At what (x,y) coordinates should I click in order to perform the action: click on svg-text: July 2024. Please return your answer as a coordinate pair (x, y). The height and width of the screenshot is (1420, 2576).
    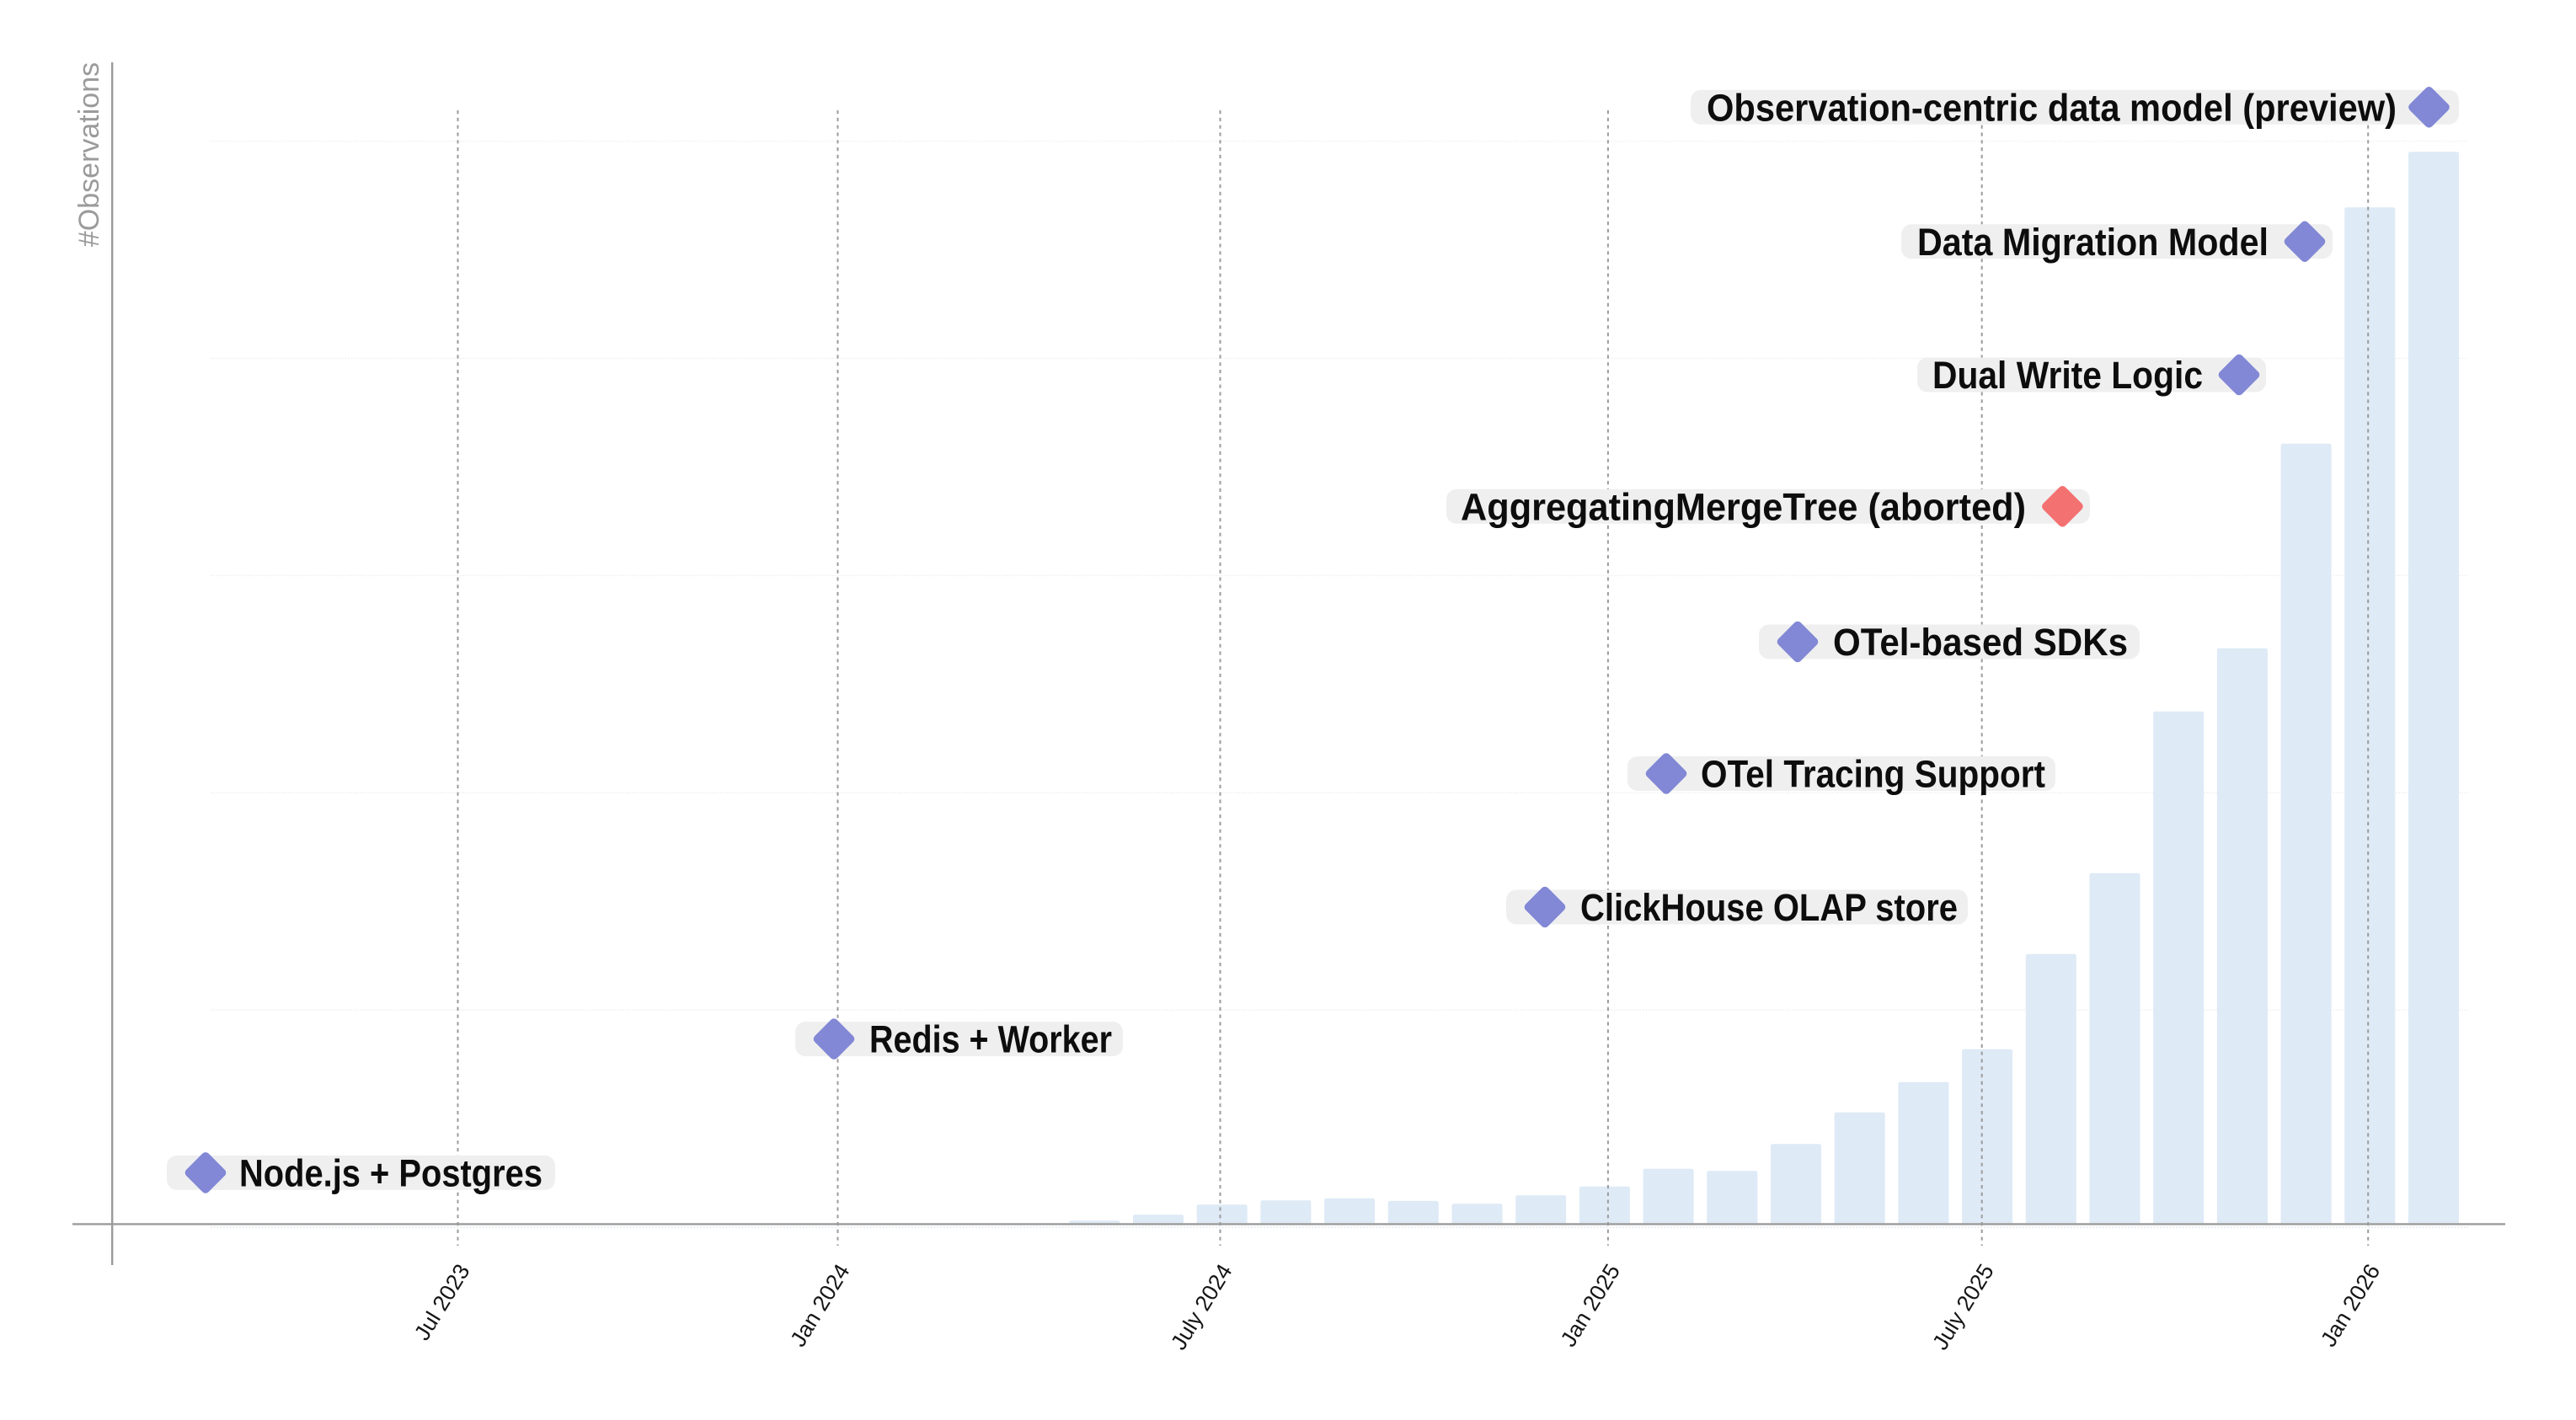
    Looking at the image, I should click on (1201, 1306).